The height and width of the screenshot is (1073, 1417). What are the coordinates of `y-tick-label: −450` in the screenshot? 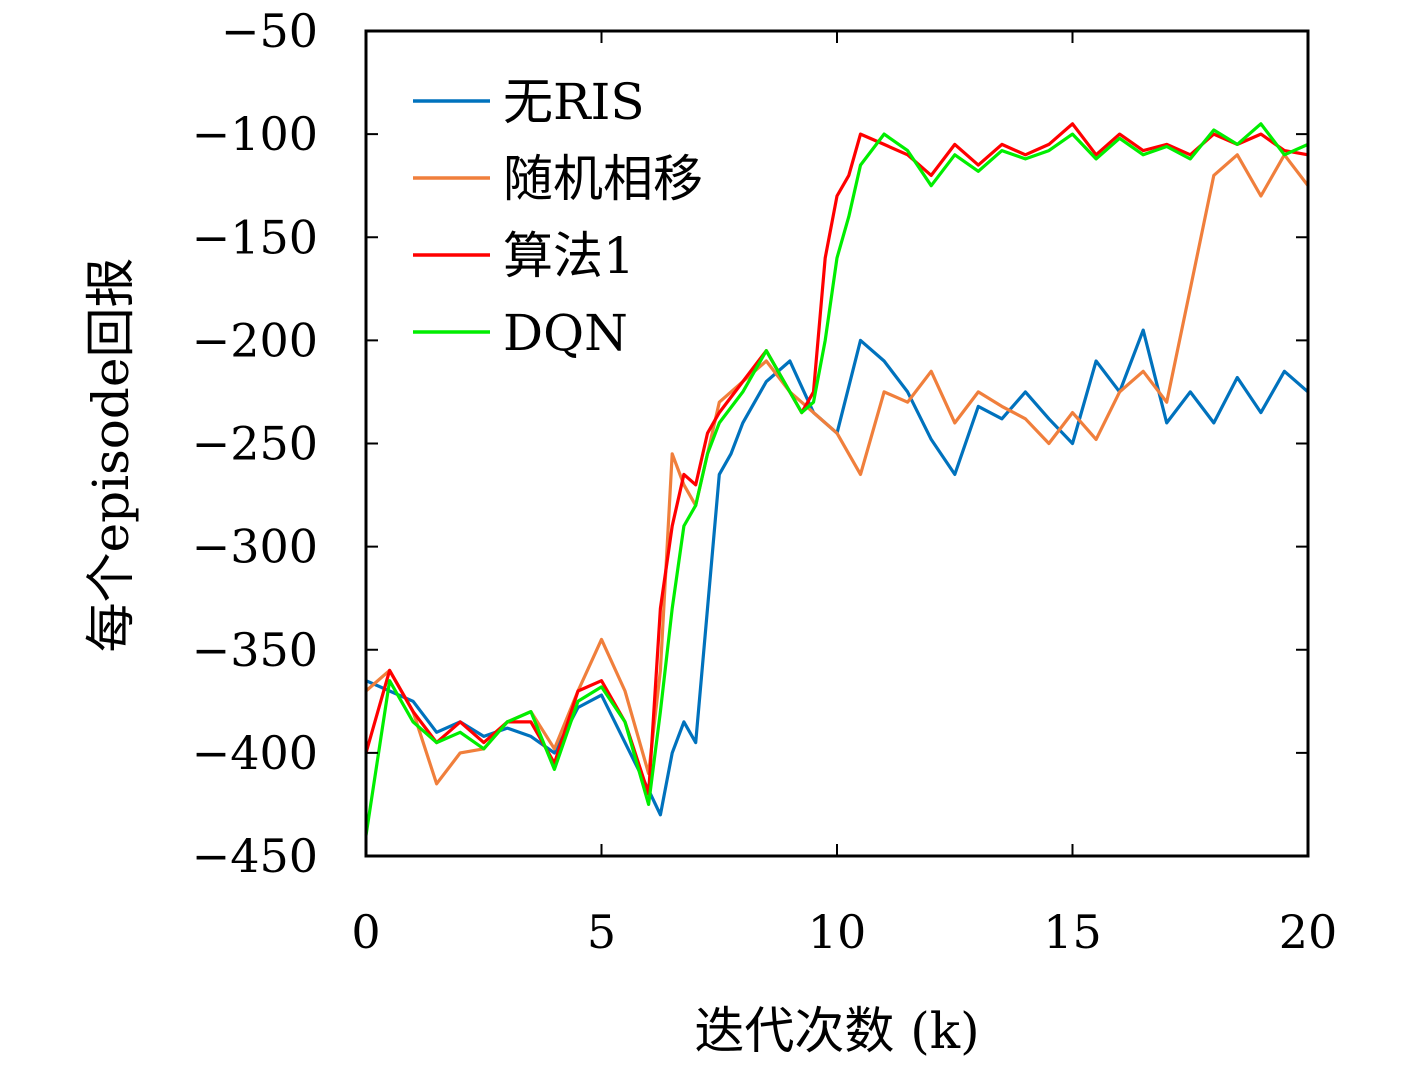 It's located at (255, 856).